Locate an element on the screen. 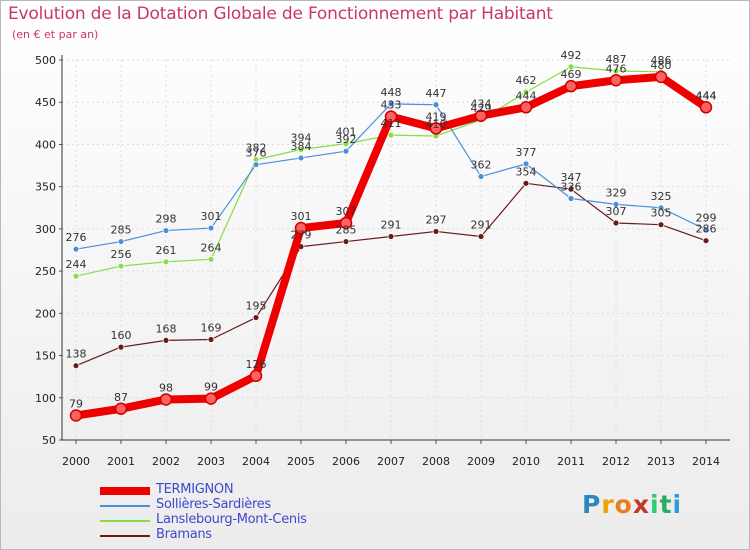 Image resolution: width=750 pixels, height=550 pixels. data-label-sollieres-sardieres: 377 is located at coordinates (526, 152).